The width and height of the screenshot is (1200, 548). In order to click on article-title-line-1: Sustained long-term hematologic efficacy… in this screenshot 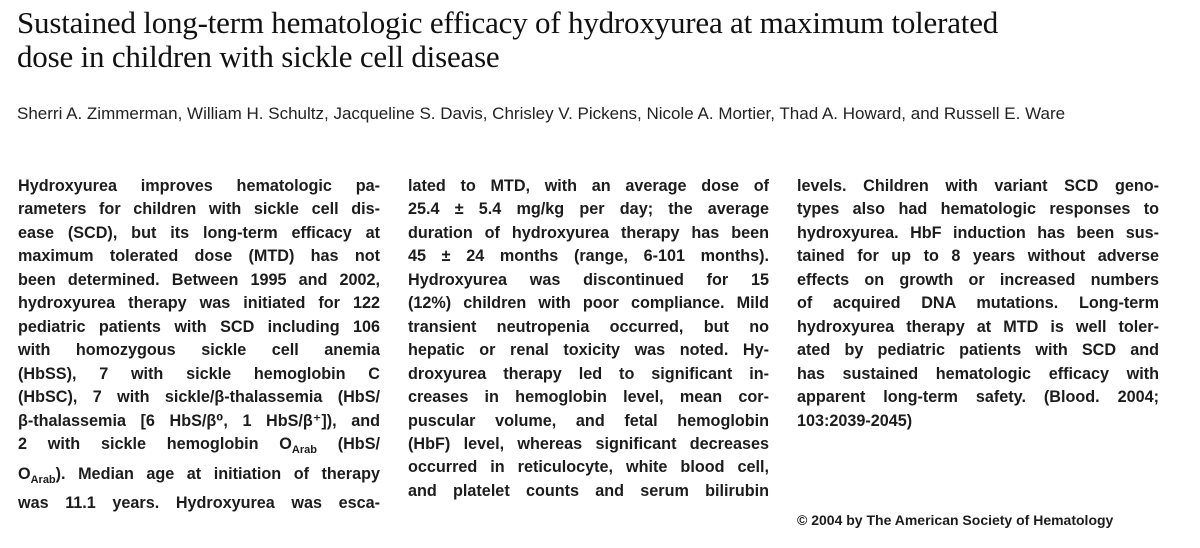, I will do `click(508, 22)`.